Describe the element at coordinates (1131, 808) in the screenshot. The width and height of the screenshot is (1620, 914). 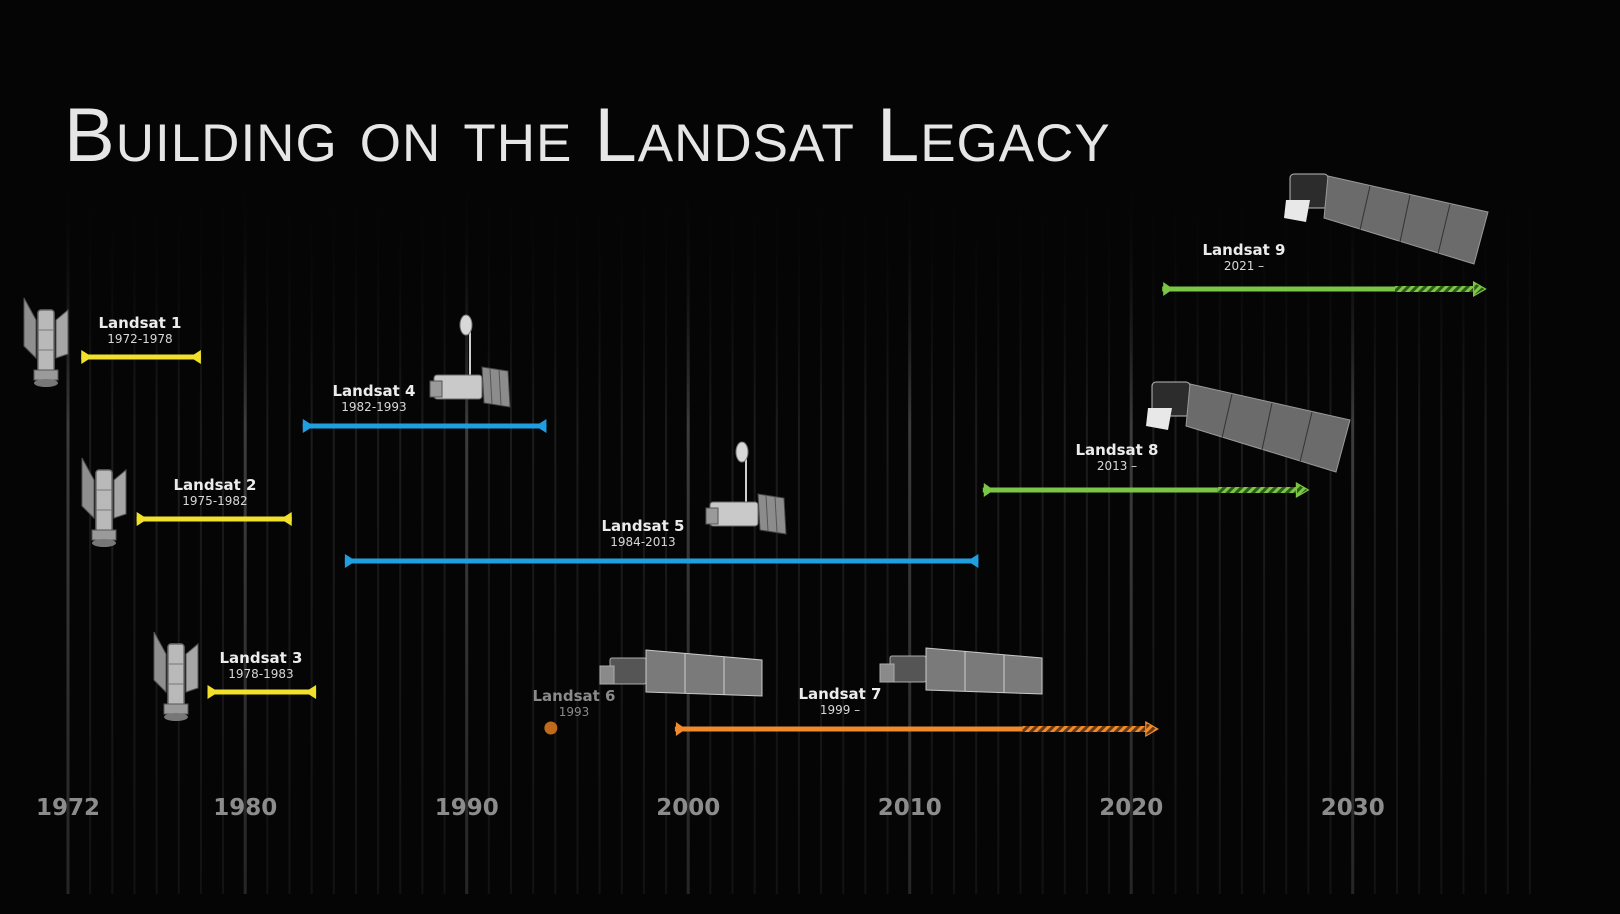
I see `axis-tick-label: 2020` at that location.